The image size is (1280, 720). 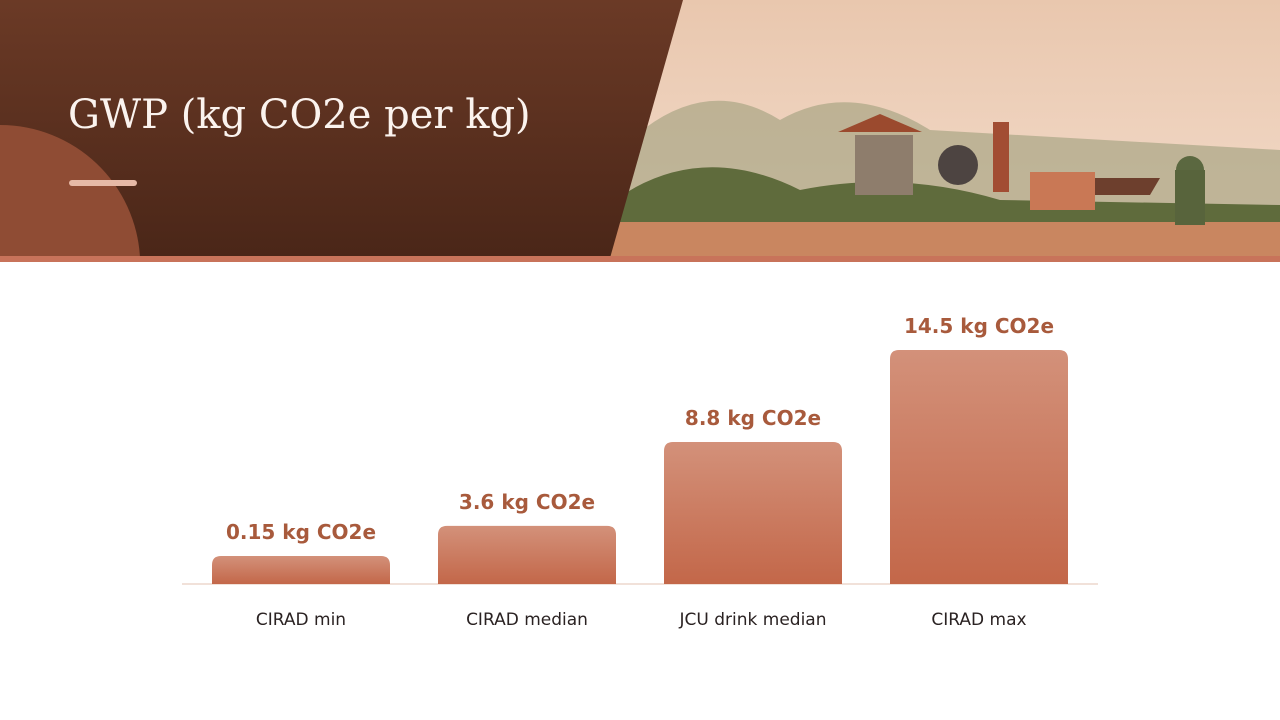 What do you see at coordinates (527, 502) in the screenshot?
I see `value-label: 3.6 kg CO2e` at bounding box center [527, 502].